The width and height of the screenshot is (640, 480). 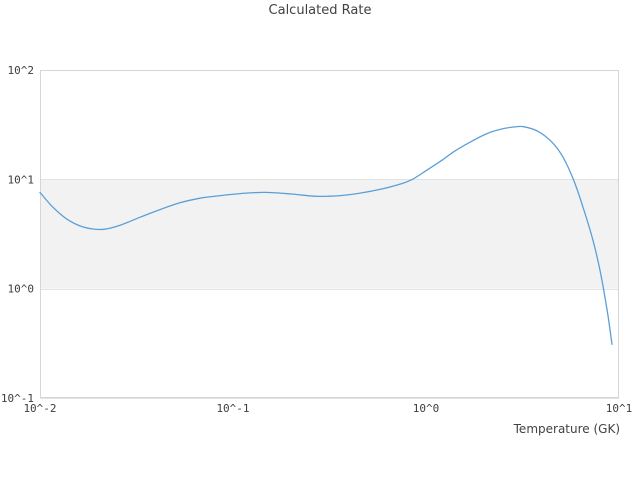 I want to click on y-tick-label: 10^0, so click(x=21, y=289).